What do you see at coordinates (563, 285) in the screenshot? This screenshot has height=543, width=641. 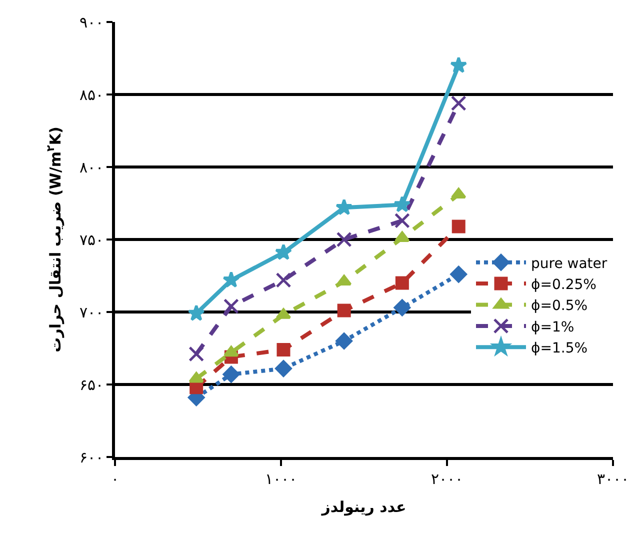 I see `legend-label: ϕ=0.25%` at bounding box center [563, 285].